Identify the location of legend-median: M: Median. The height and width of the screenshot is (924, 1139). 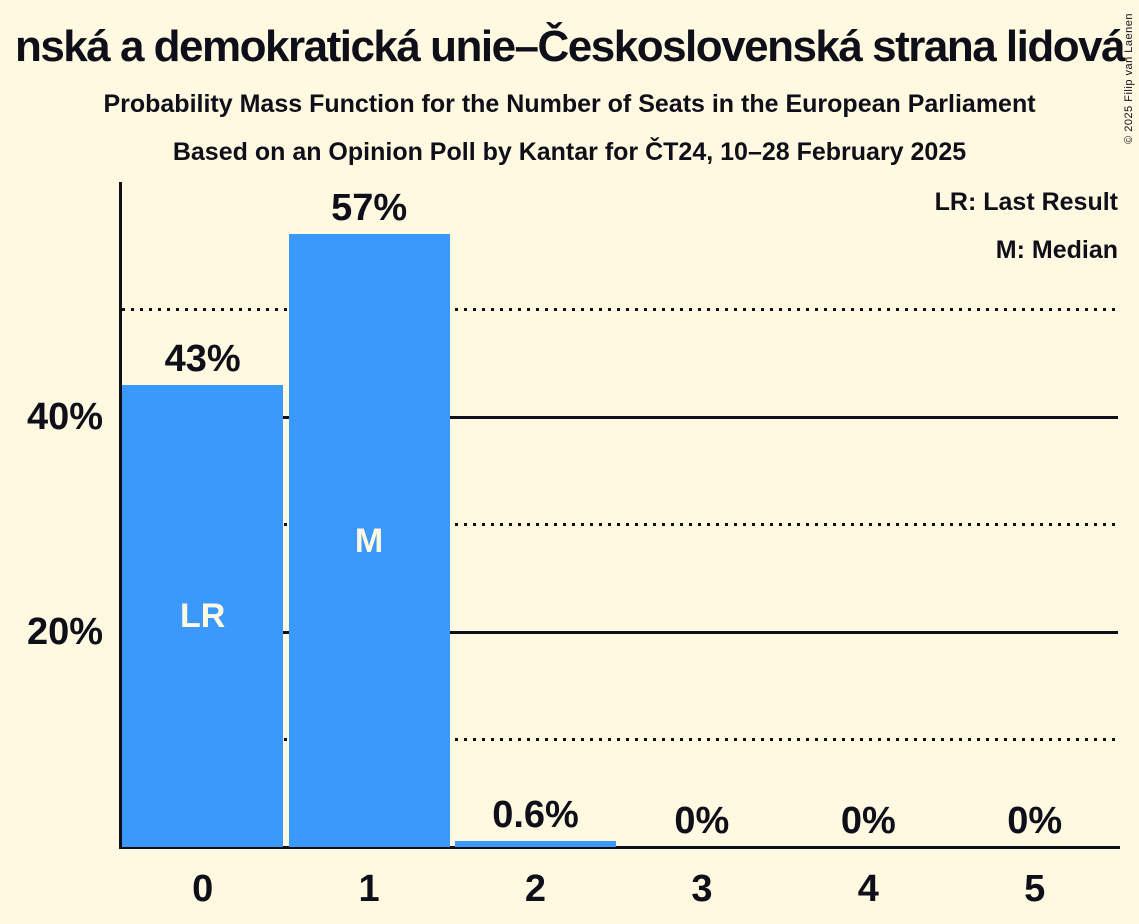
(1056, 250).